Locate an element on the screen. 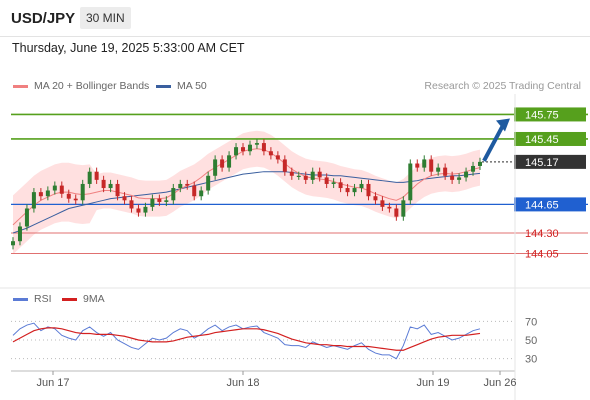 The height and width of the screenshot is (400, 590). rsi-swatch-icon is located at coordinates (20, 299).